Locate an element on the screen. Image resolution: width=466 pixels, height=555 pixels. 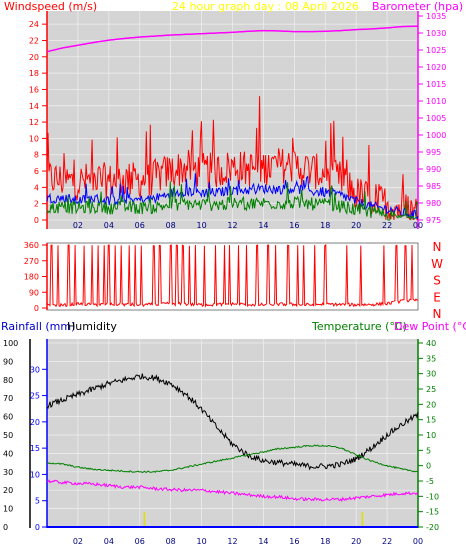
p3-time-tick-label: 10 is located at coordinates (201, 541).